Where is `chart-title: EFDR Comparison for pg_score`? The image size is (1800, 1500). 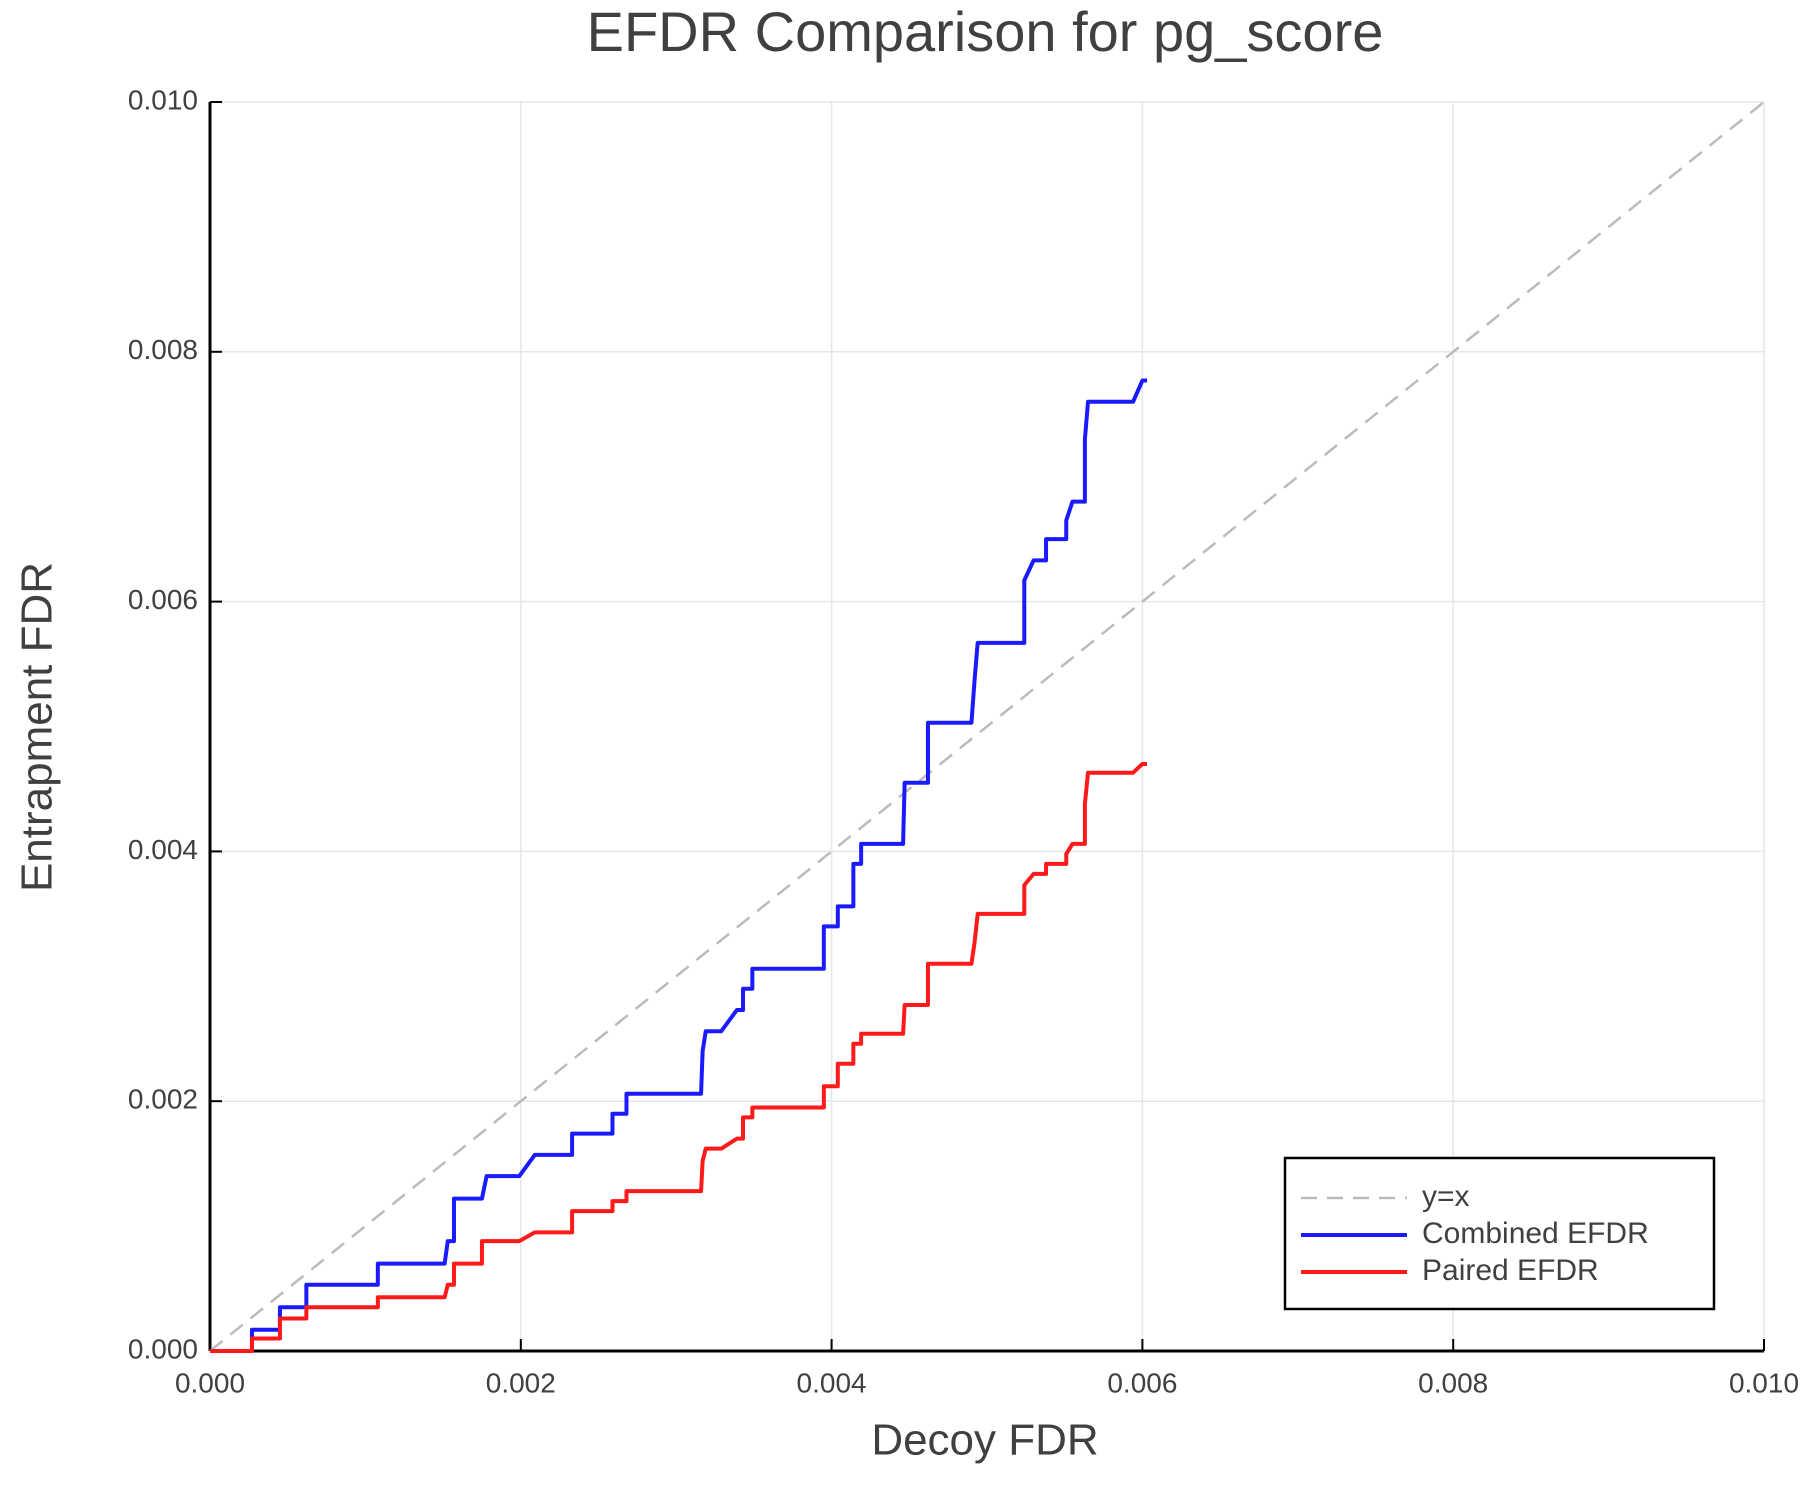 chart-title: EFDR Comparison for pg_score is located at coordinates (985, 31).